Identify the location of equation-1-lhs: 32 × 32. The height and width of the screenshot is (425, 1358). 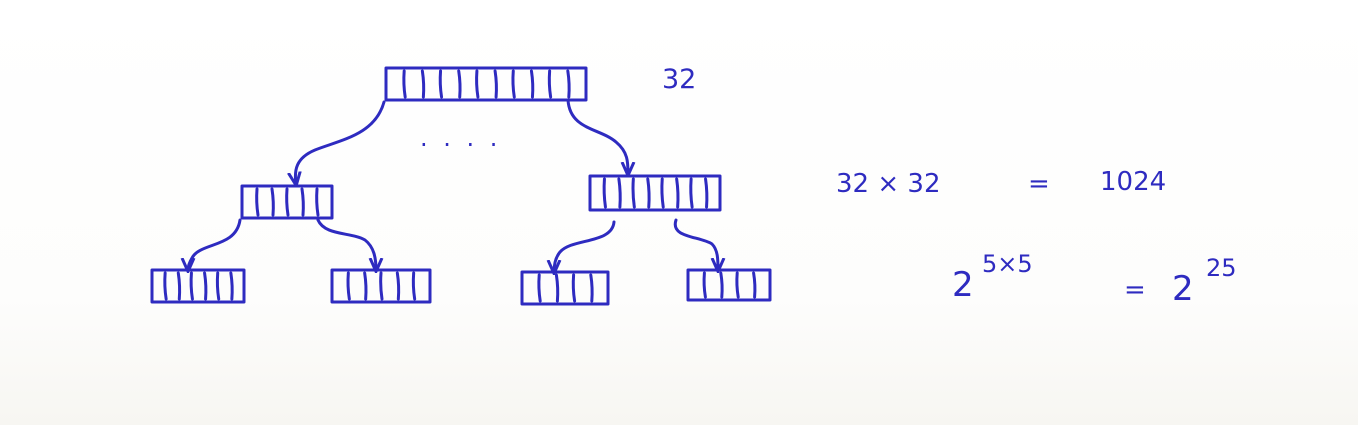
(888, 184).